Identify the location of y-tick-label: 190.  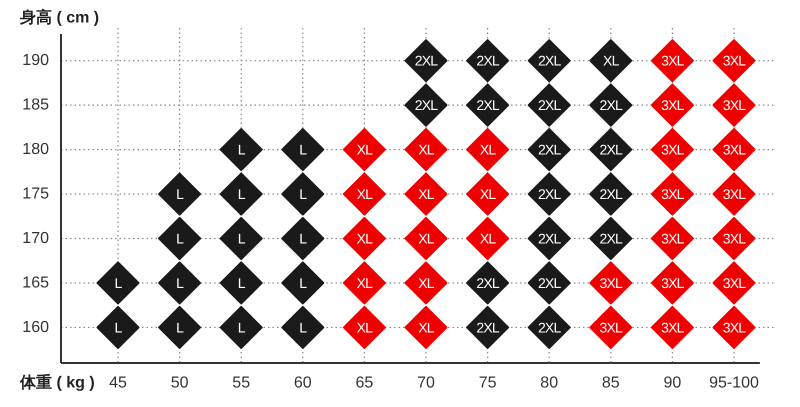
(36, 61).